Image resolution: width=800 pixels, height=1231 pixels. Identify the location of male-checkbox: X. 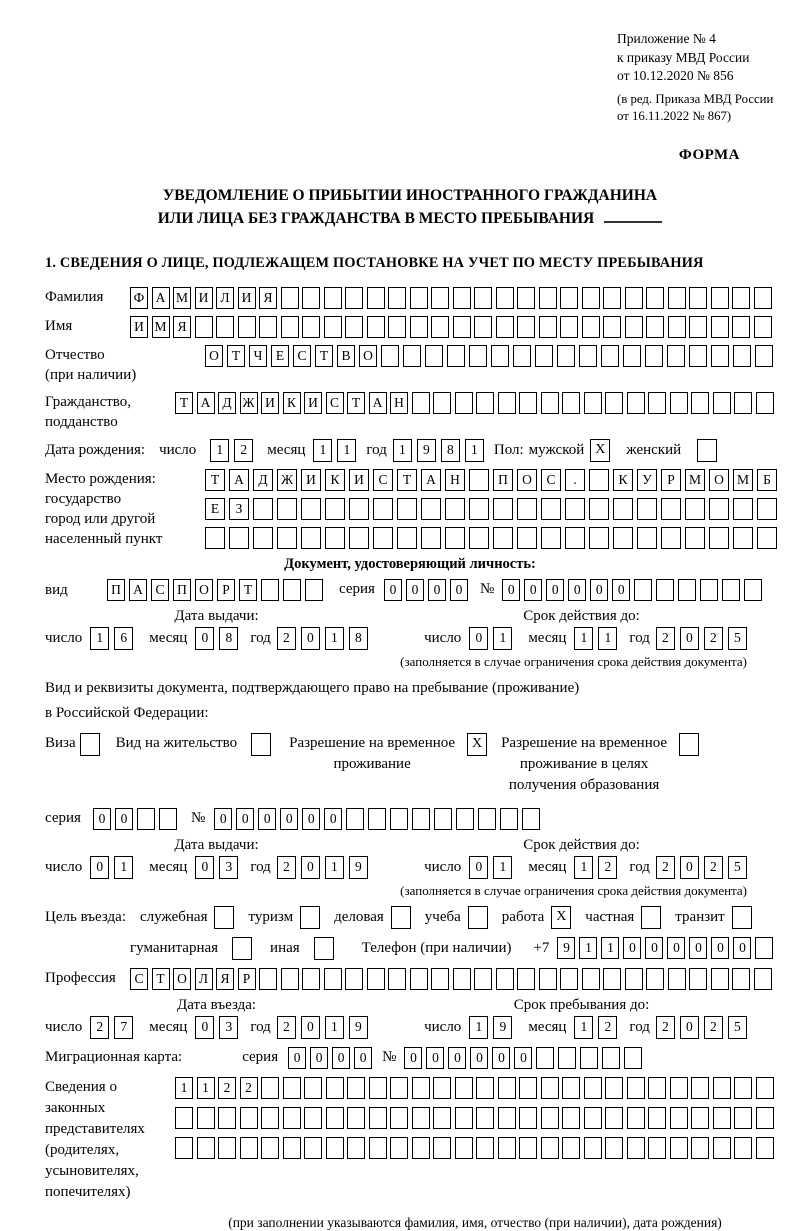
(600, 450).